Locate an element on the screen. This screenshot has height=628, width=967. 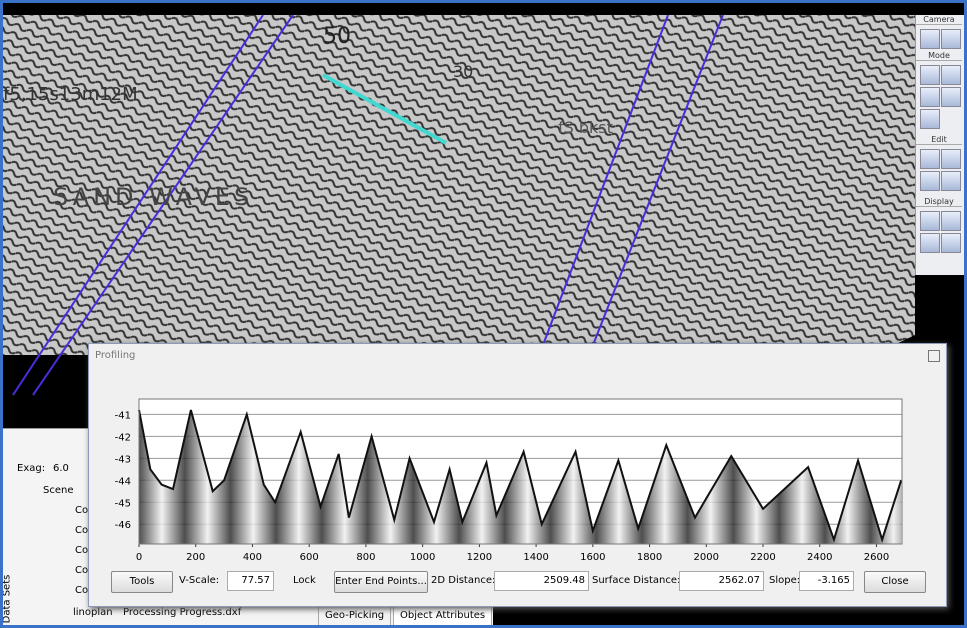
toolbar: Camera Mode Edit Display is located at coordinates (939, 145).